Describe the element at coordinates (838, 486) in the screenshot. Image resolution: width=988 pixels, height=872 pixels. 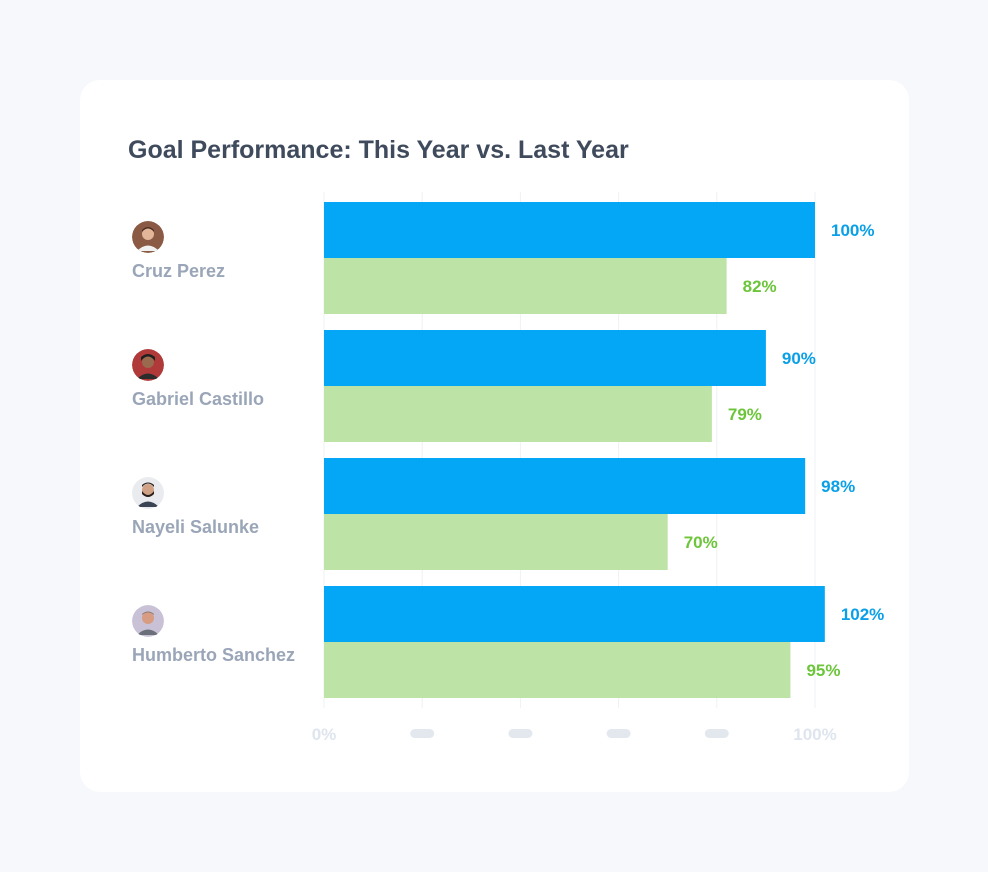
I see `bar-value-label: 98%` at that location.